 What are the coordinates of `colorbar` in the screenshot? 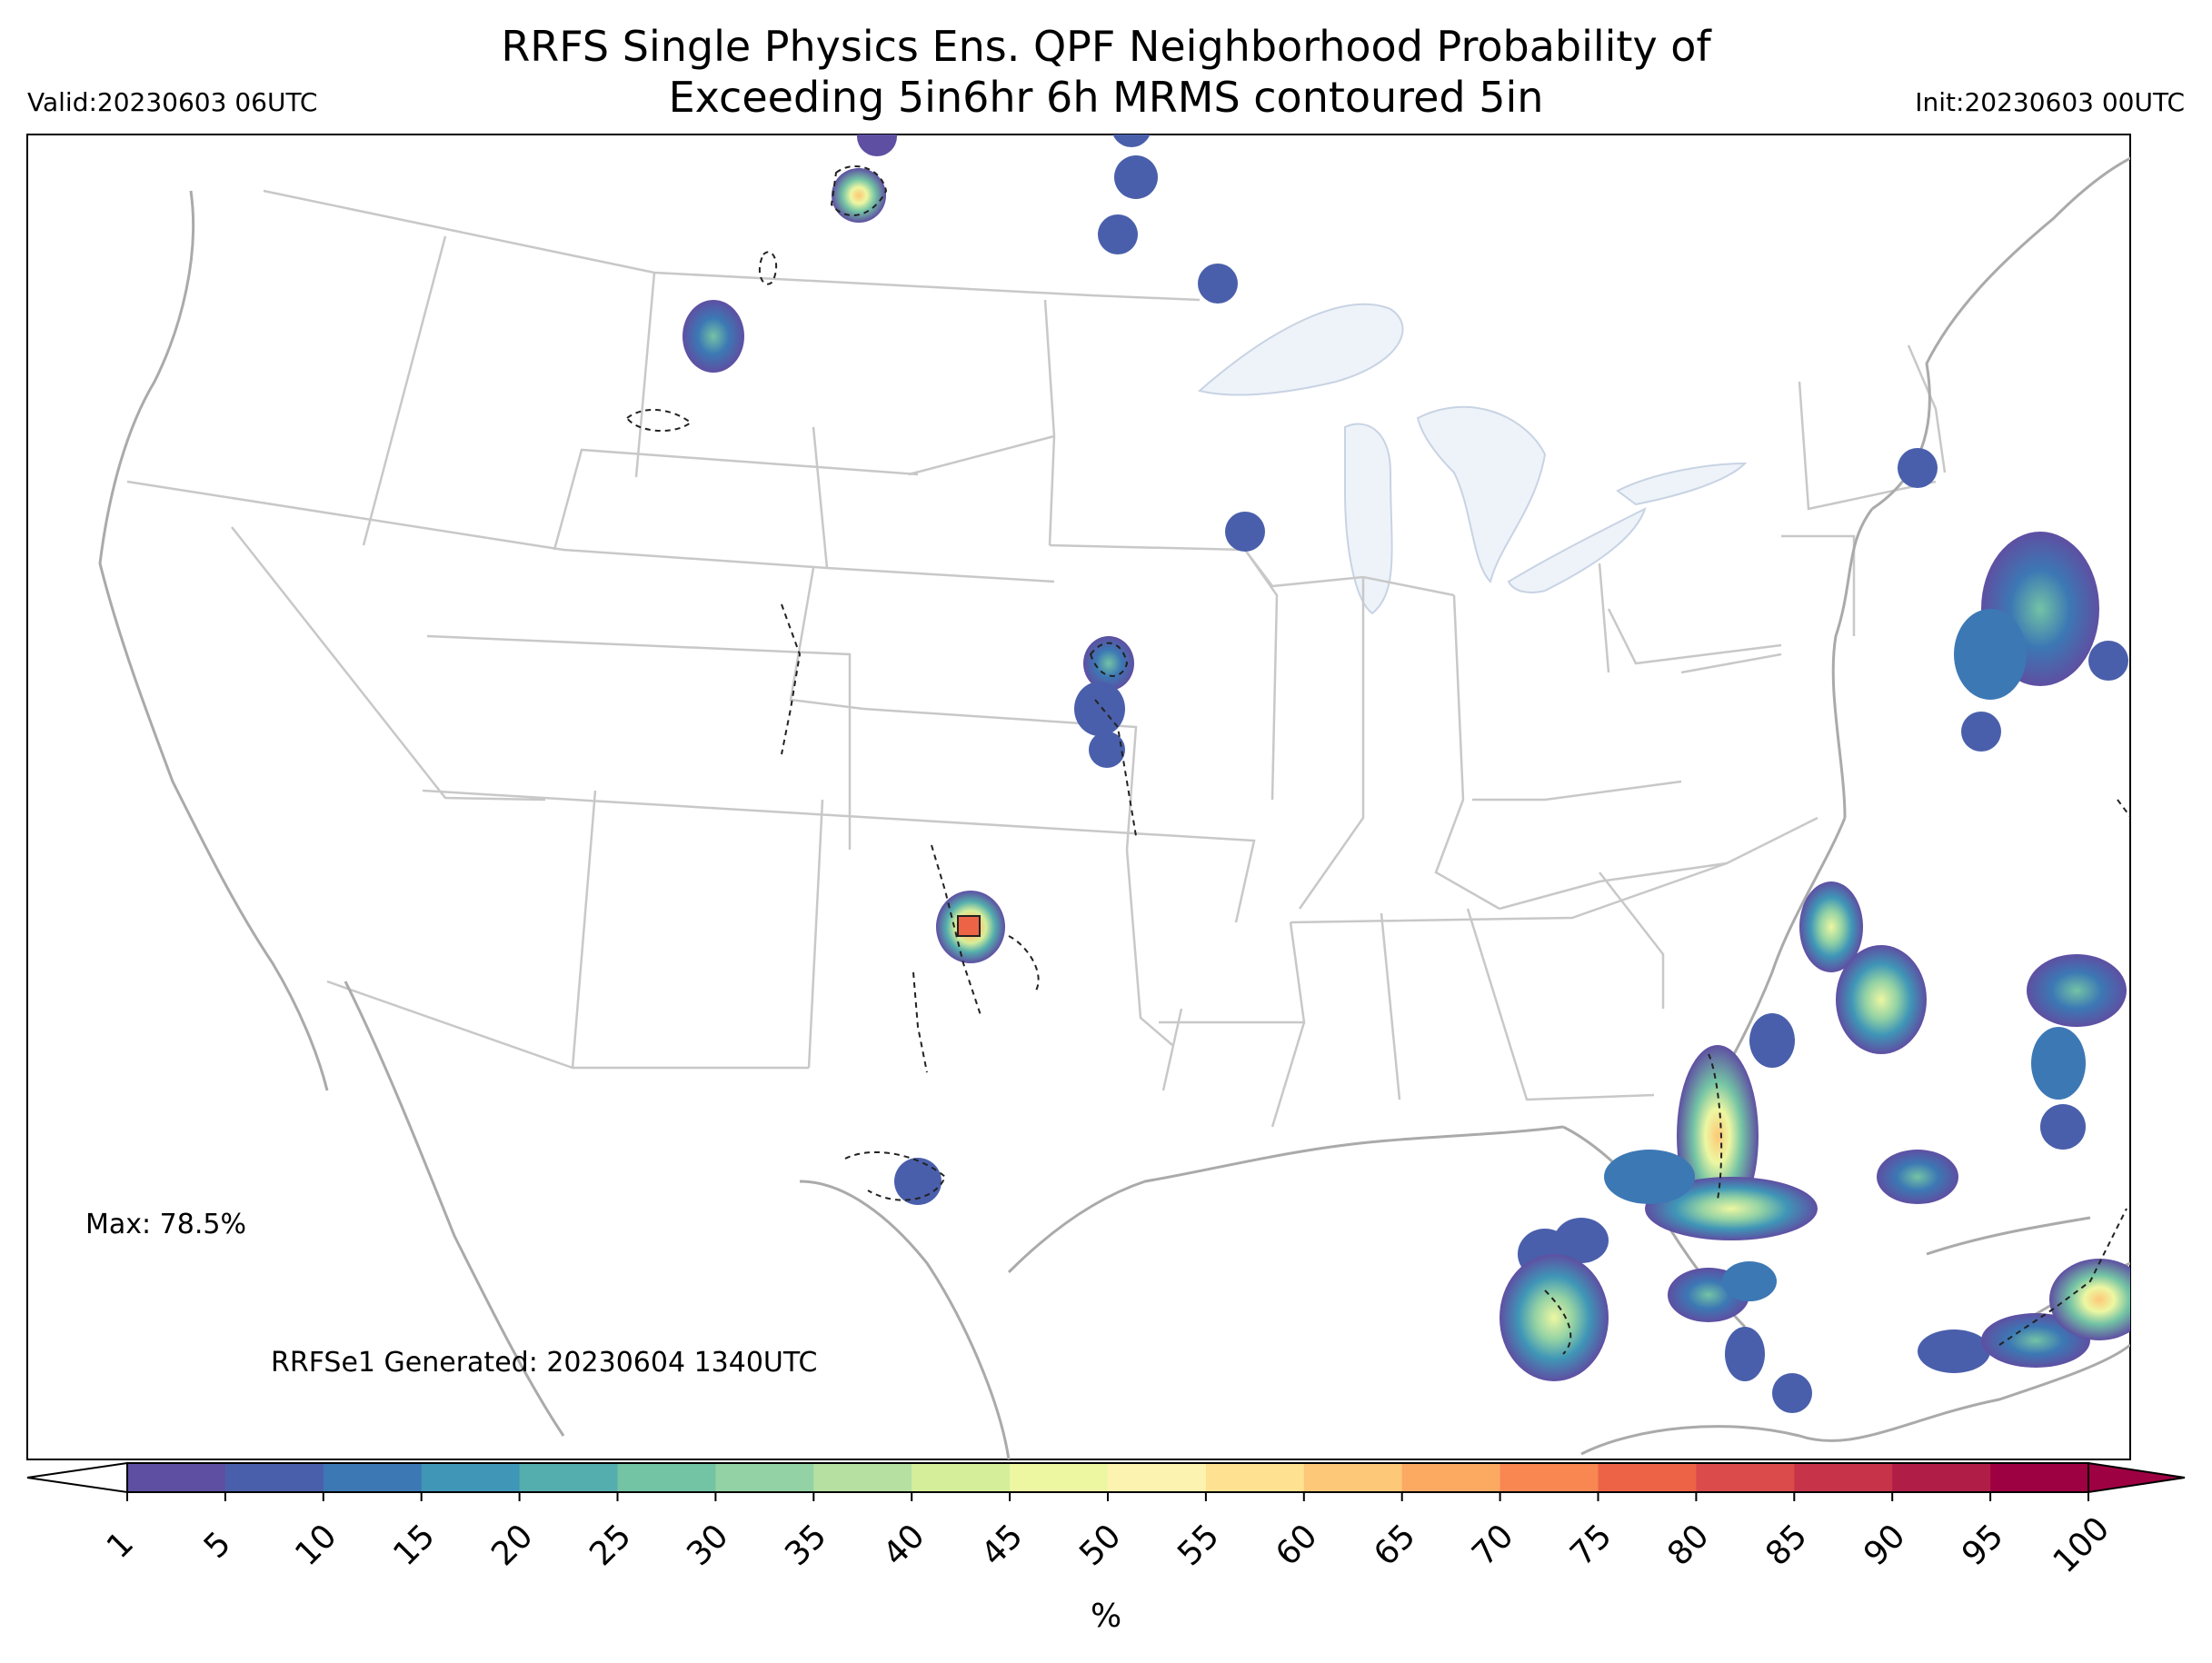 It's located at (1106, 1481).